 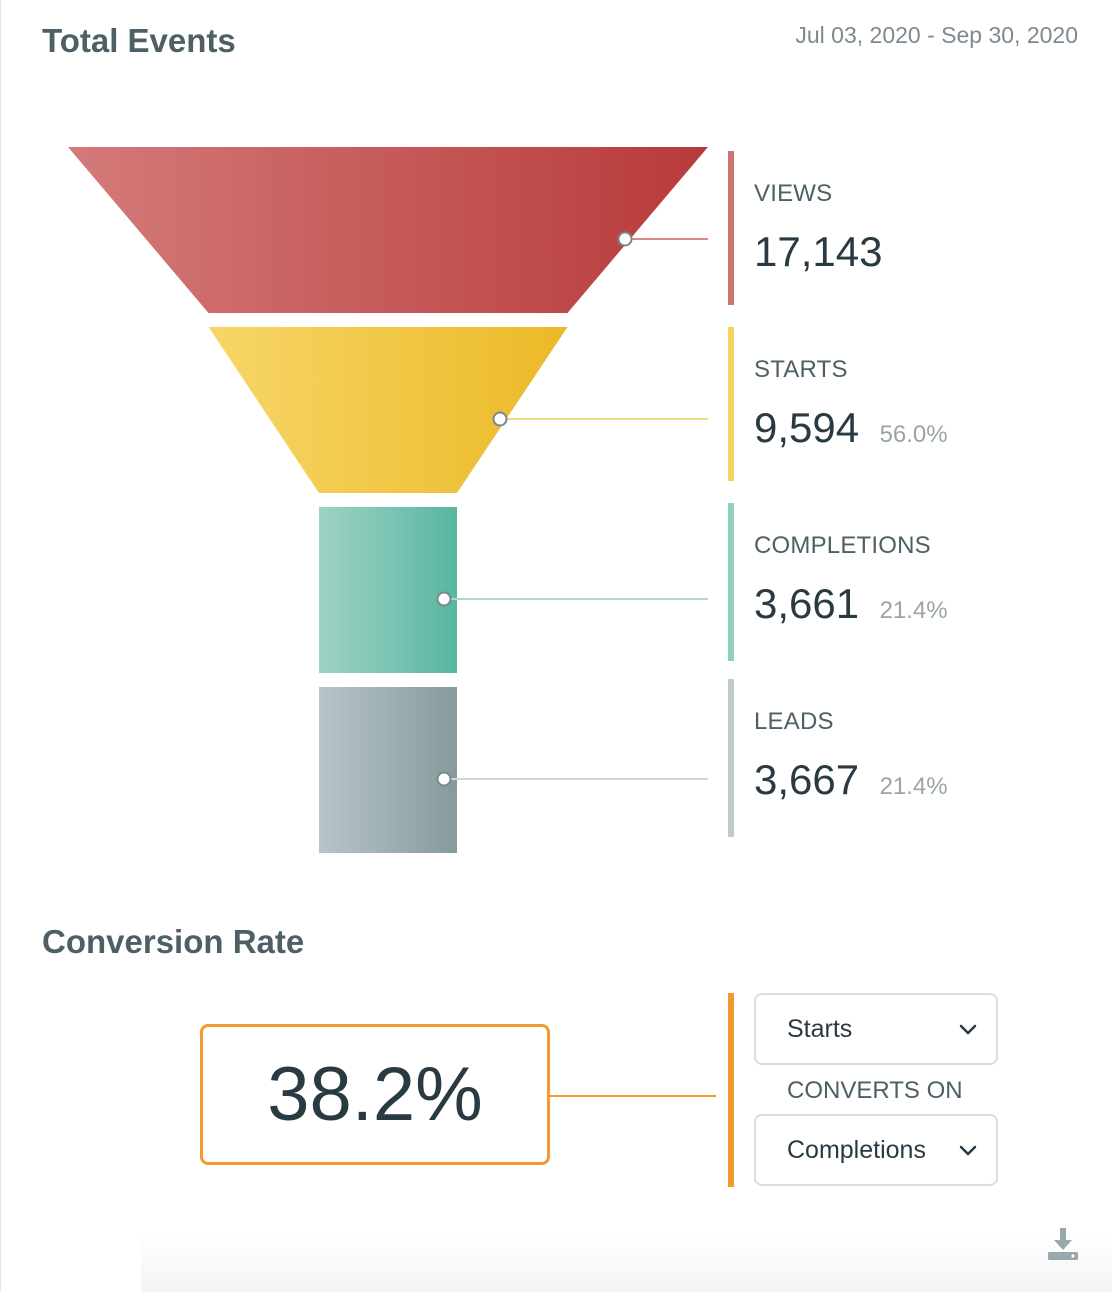 I want to click on stage-percent-leads: 21.4%, so click(x=913, y=786).